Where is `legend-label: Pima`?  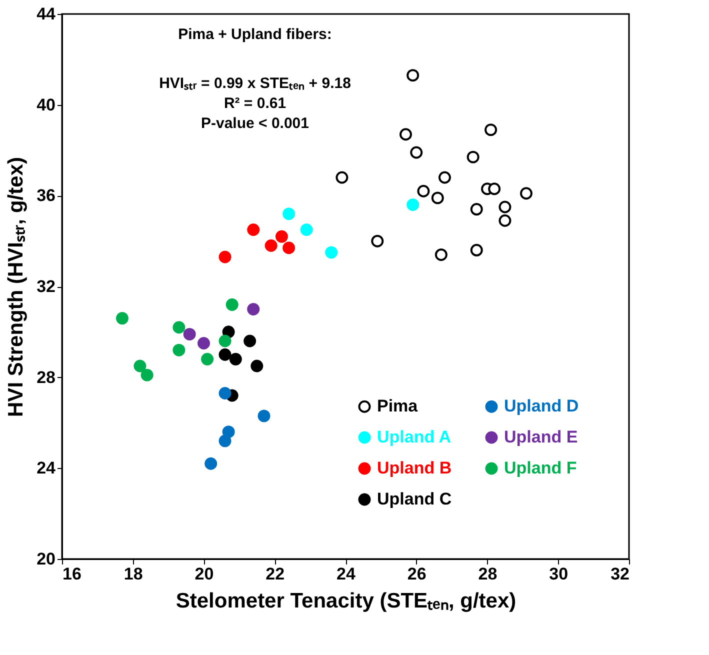
legend-label: Pima is located at coordinates (397, 406).